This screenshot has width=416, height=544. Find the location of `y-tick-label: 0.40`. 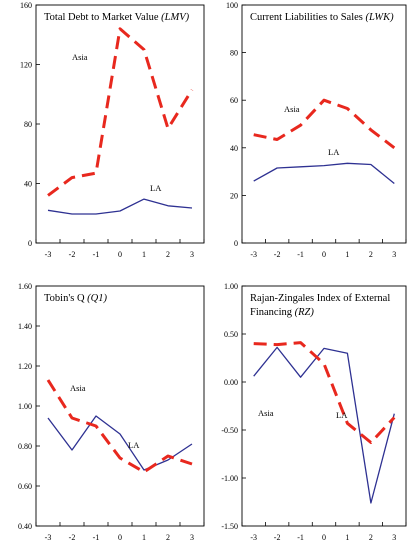

y-tick-label: 0.40 is located at coordinates (25, 526).